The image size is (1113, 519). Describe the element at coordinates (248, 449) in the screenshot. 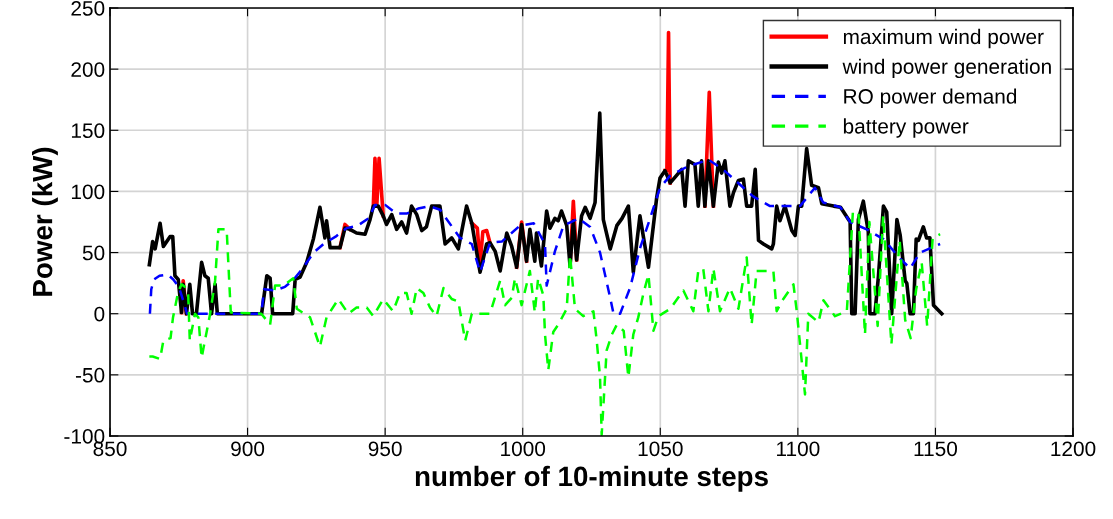

I see `x-tick-label: 900` at that location.